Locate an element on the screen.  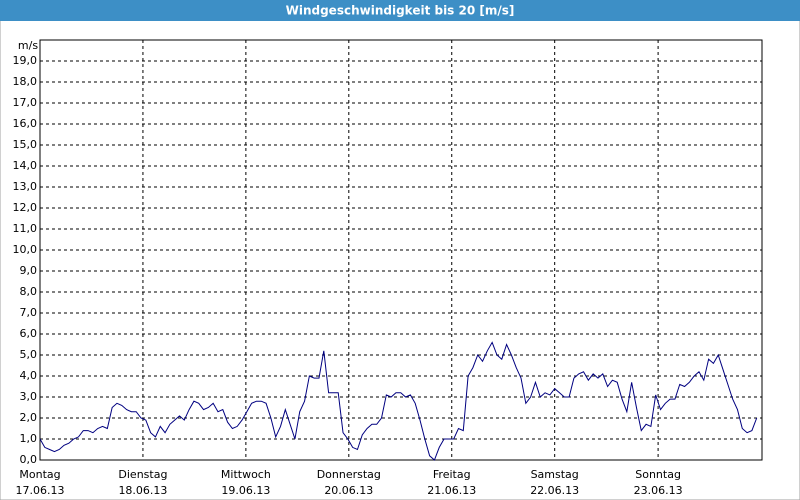
chart-title: Windgeschwindigkeit bis 20 [m/s] is located at coordinates (400, 11).